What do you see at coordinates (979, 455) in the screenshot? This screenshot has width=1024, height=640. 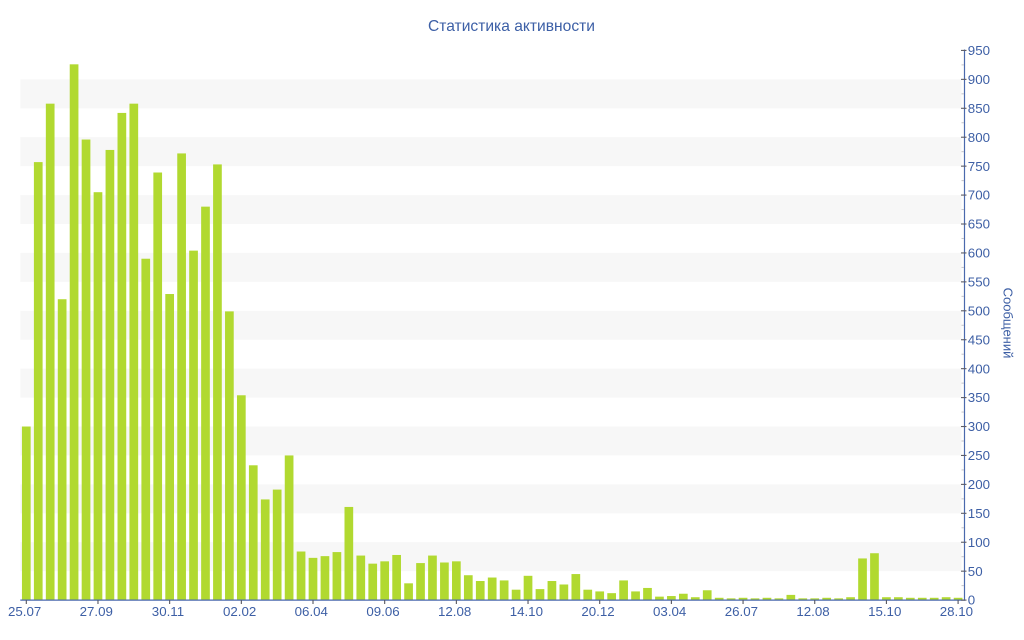 I see `svg-text: 250` at bounding box center [979, 455].